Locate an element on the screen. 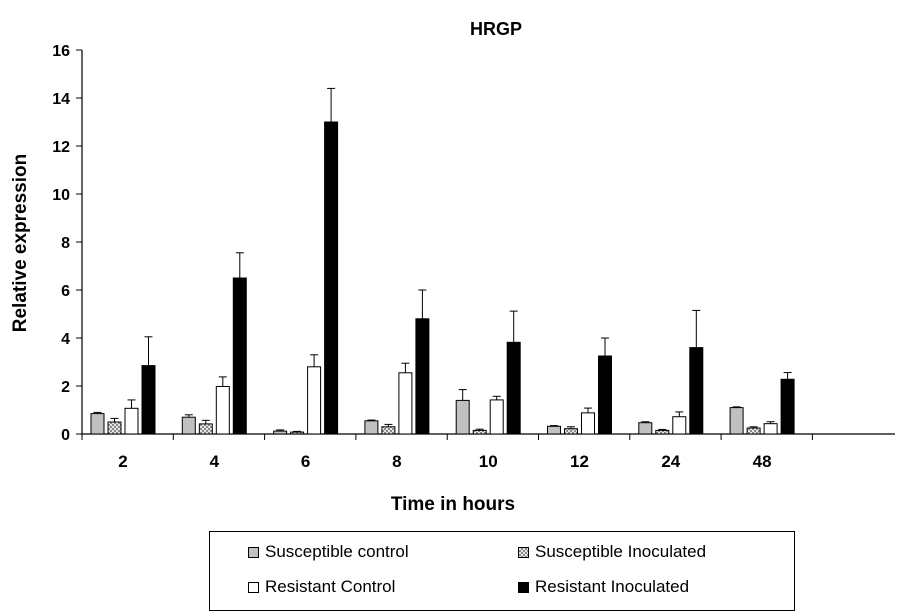  y-tick-label: 10 is located at coordinates (61, 195).